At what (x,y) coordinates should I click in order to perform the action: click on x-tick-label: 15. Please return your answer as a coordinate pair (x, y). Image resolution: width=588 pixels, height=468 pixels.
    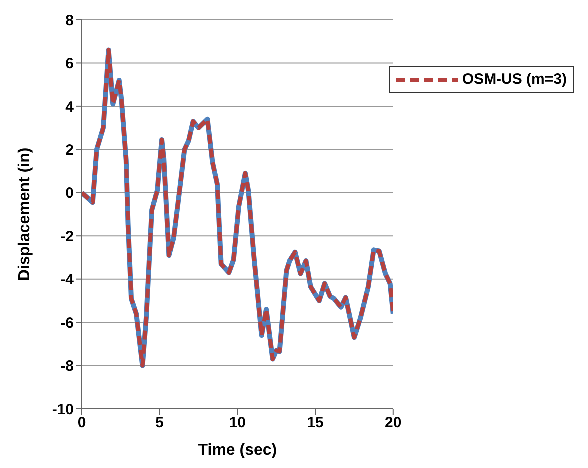
    Looking at the image, I should click on (315, 423).